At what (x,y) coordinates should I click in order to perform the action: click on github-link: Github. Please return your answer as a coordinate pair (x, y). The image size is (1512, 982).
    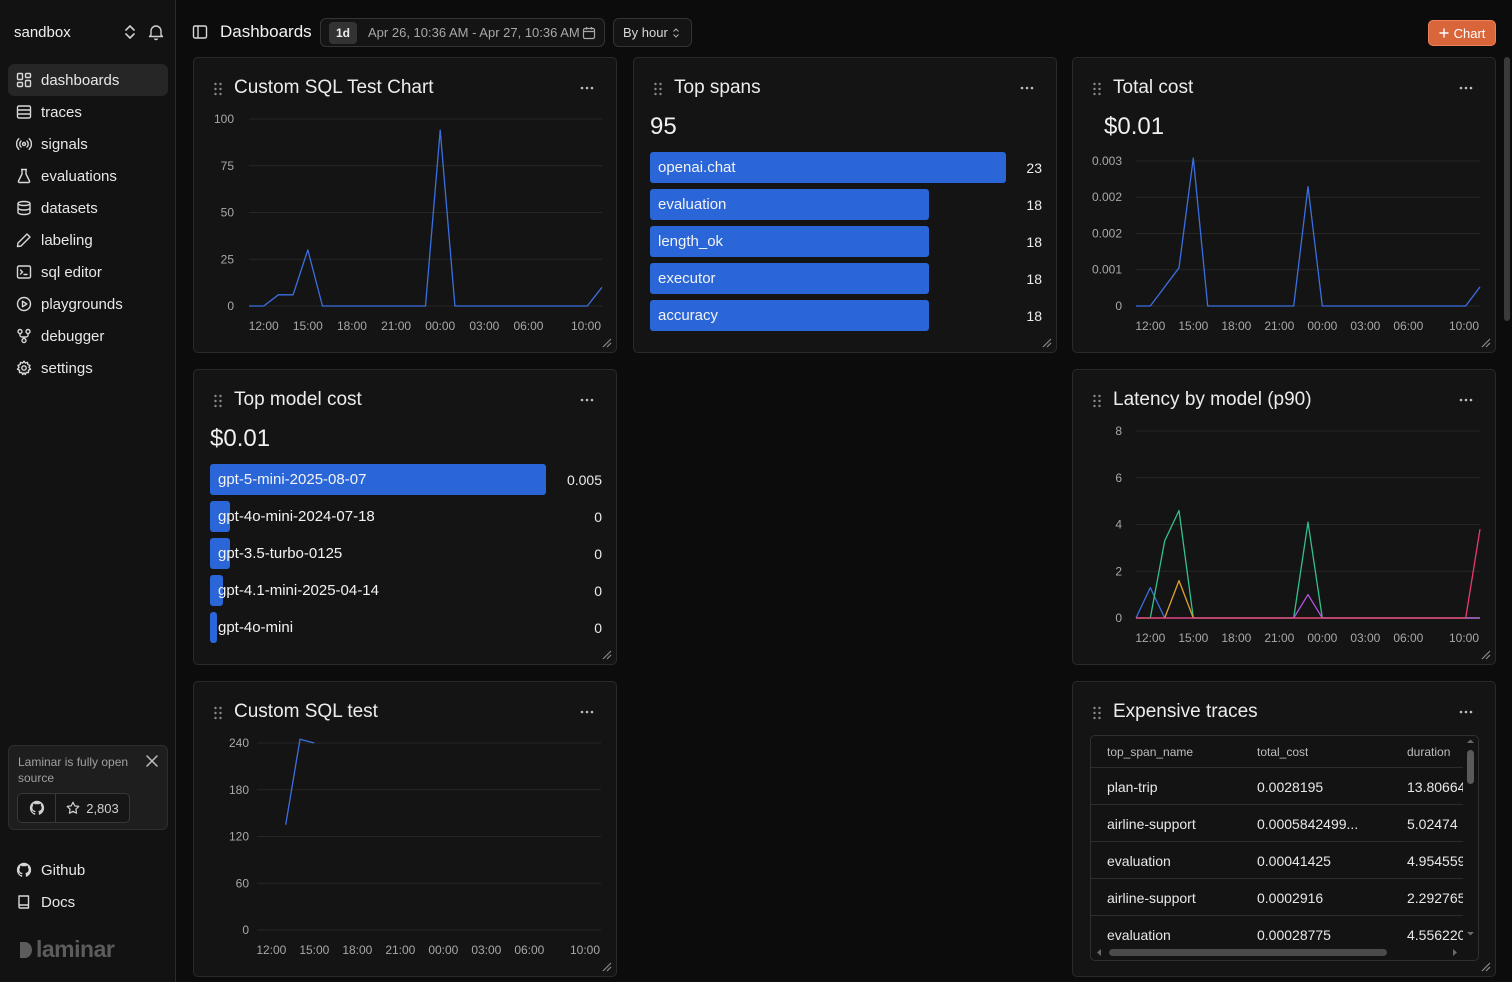
    Looking at the image, I should click on (88, 870).